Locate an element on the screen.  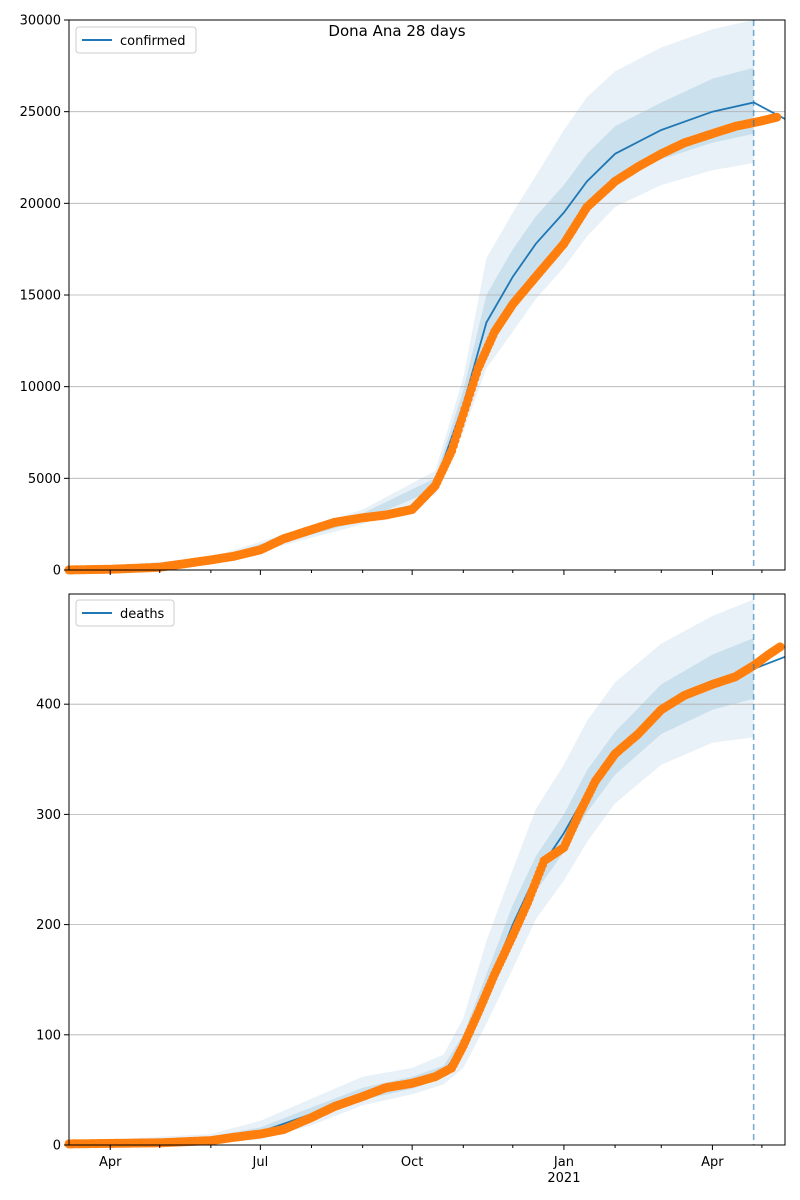
y-tick-label: 100 is located at coordinates (48, 1035).